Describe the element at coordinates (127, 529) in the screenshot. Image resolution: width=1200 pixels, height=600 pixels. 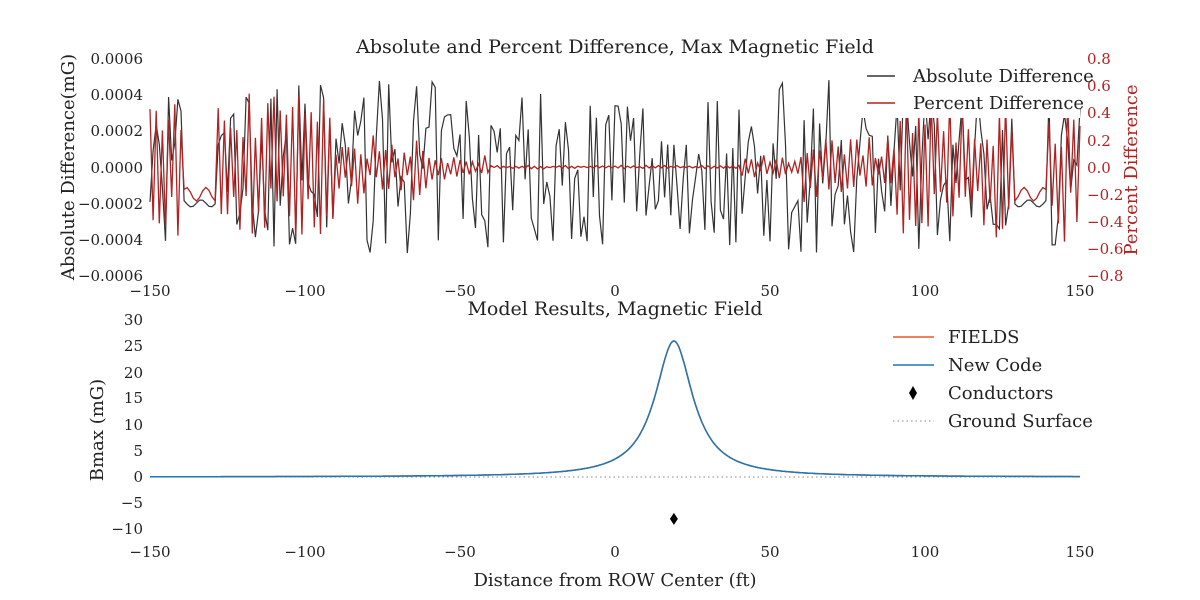
I see `bottom-y-tick: −10` at that location.